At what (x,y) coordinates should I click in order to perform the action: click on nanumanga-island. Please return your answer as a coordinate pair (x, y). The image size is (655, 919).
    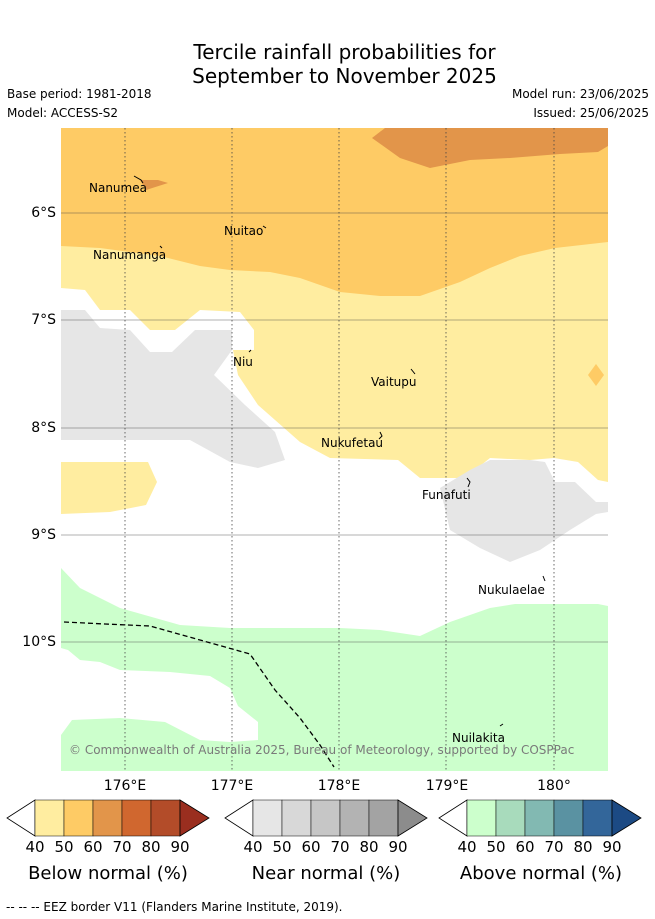
    Looking at the image, I should click on (161, 247).